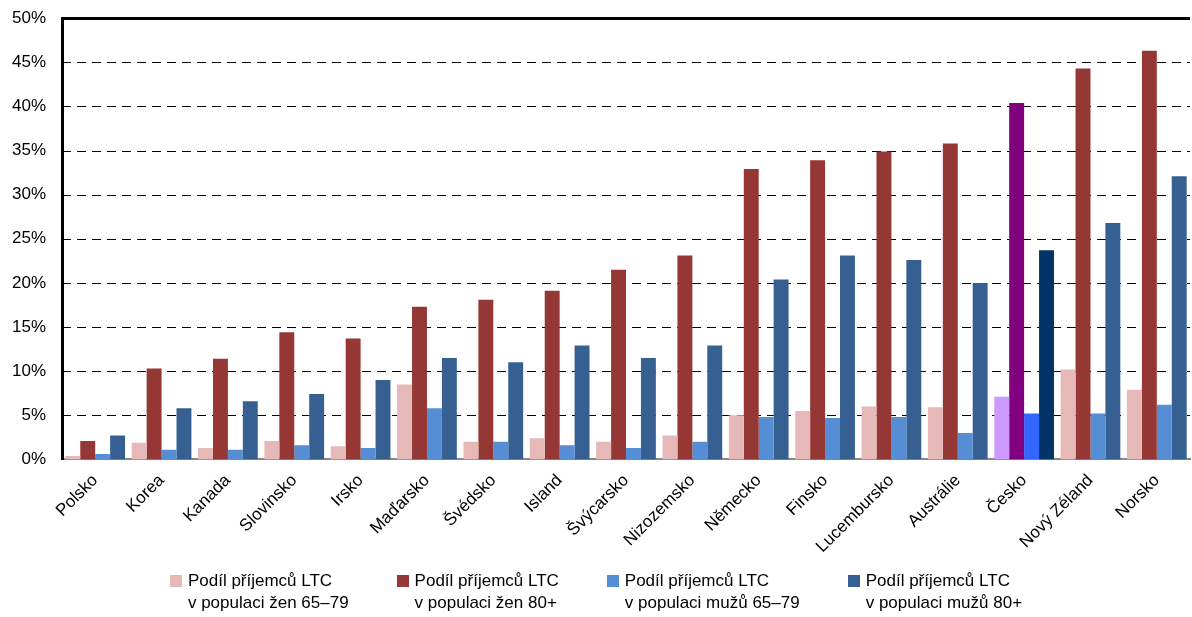 Image resolution: width=1192 pixels, height=617 pixels. Describe the element at coordinates (29, 370) in the screenshot. I see `y-tick-label: 10%` at that location.